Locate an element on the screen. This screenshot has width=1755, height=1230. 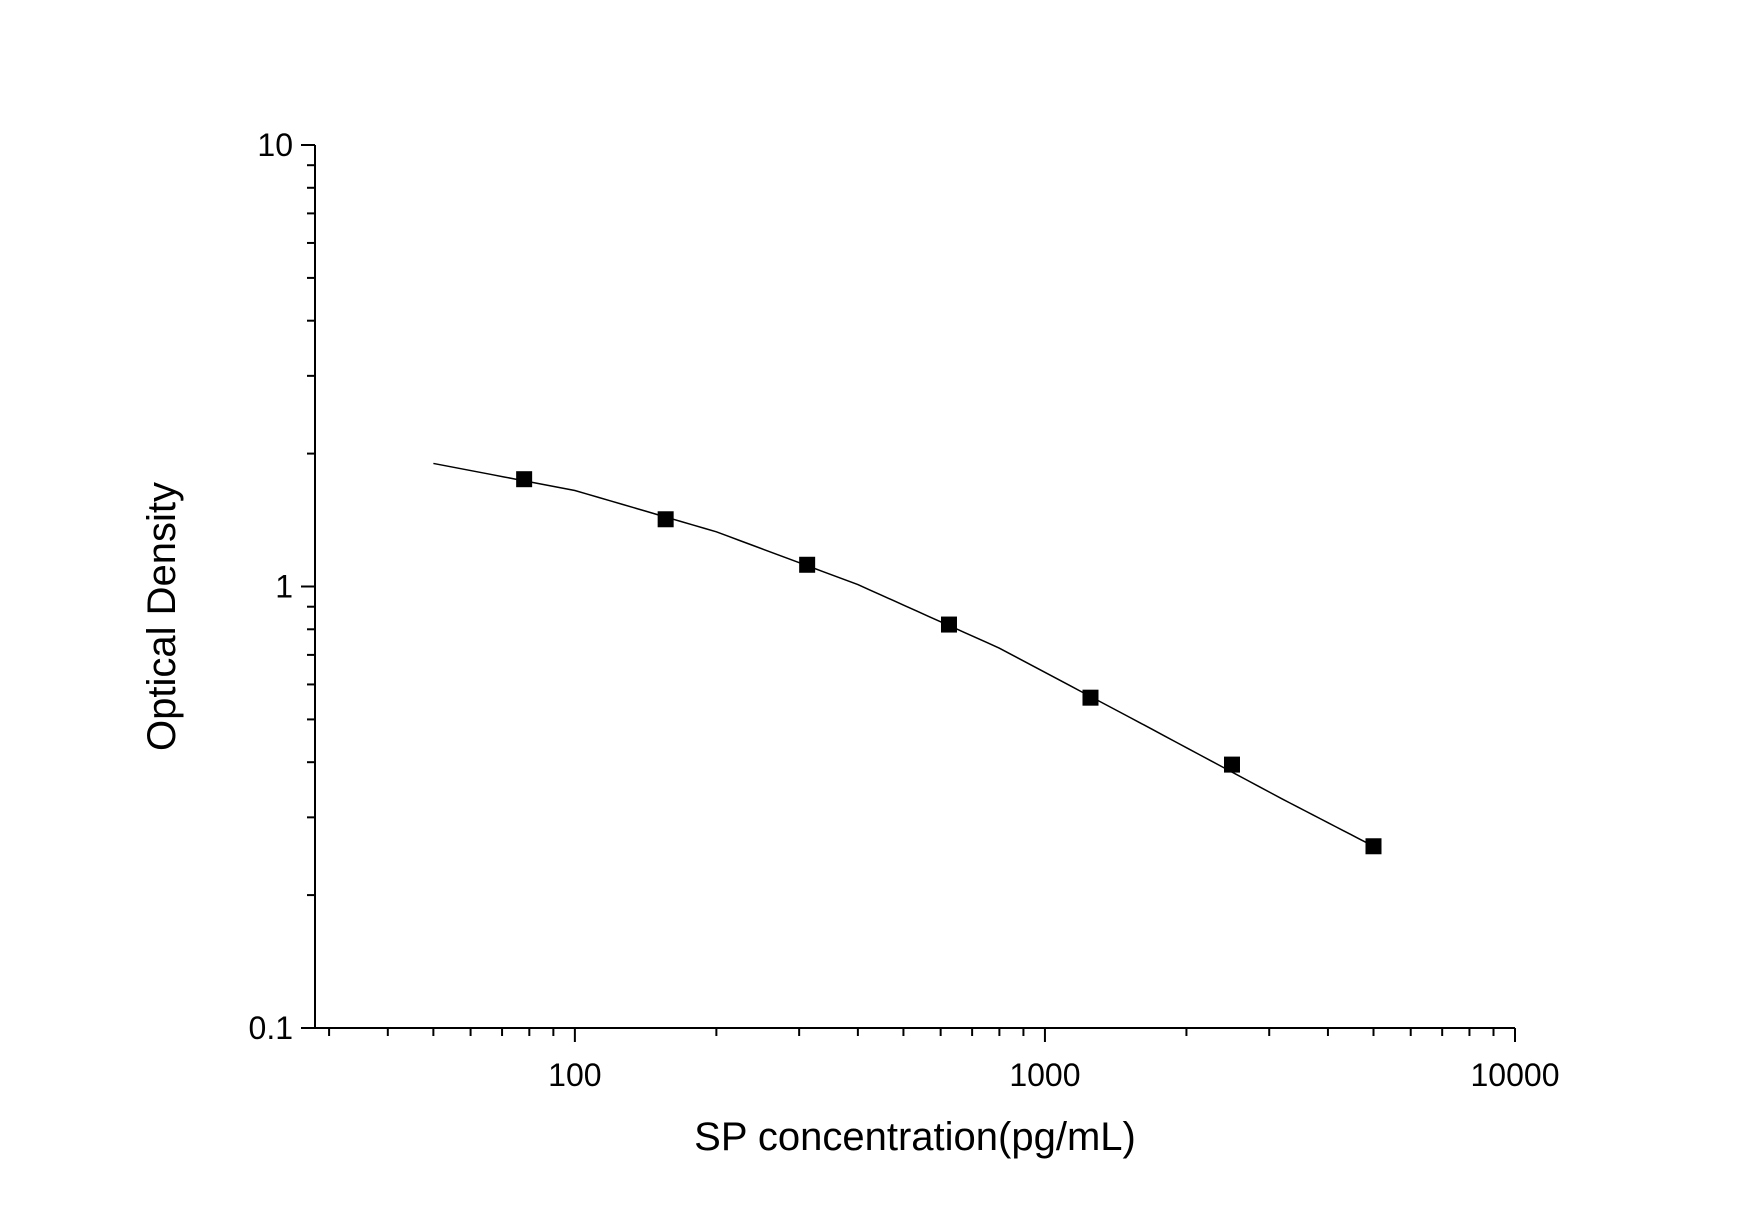
y-axis-title: Optical Density is located at coordinates (162, 616).